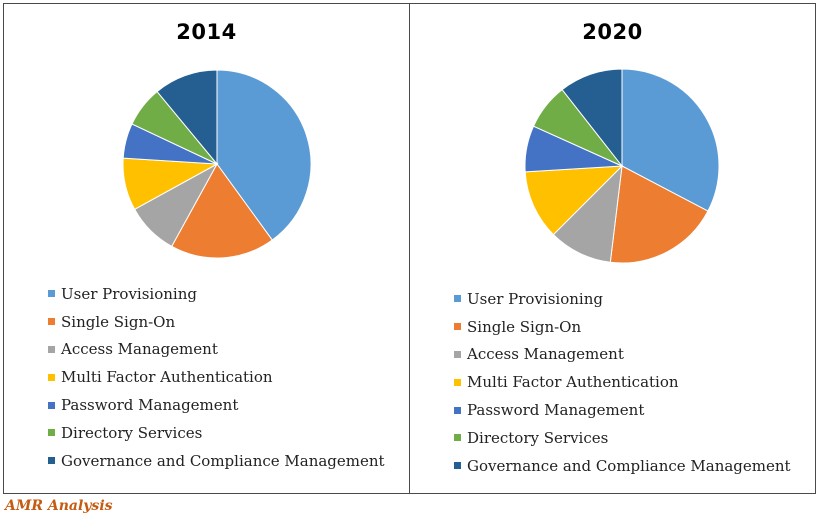 This screenshot has height=519, width=819. I want to click on pie-slice-multi-factor-authentication, so click(574, 200).